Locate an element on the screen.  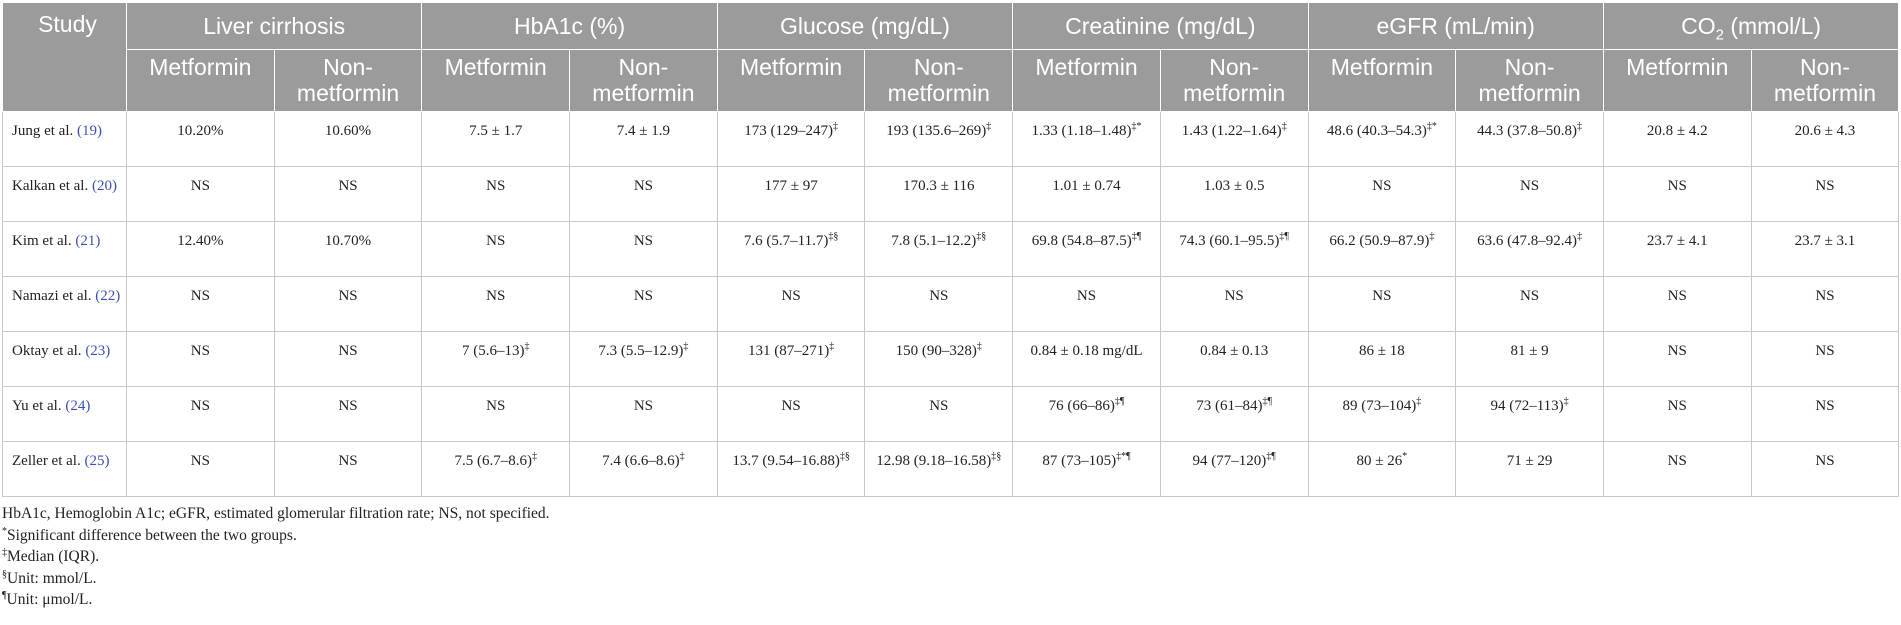
study-cell: Yu et al. (24) is located at coordinates (64, 414).